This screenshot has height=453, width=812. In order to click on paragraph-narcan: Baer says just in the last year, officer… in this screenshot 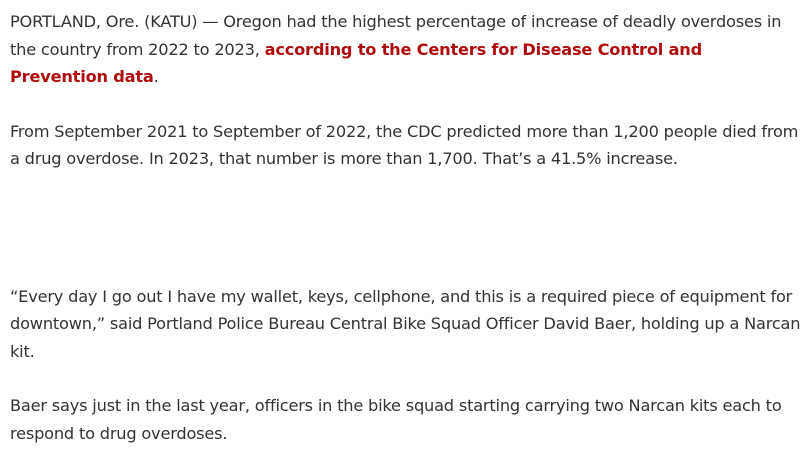, I will do `click(396, 419)`.